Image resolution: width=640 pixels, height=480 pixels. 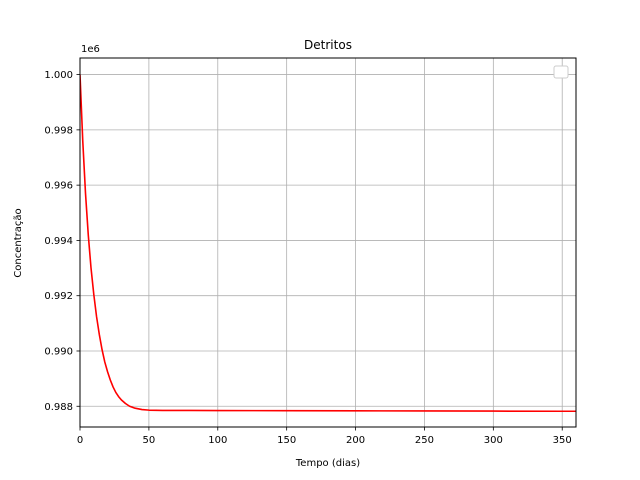 What do you see at coordinates (90, 49) in the screenshot?
I see `y-offset-text: 1e6` at bounding box center [90, 49].